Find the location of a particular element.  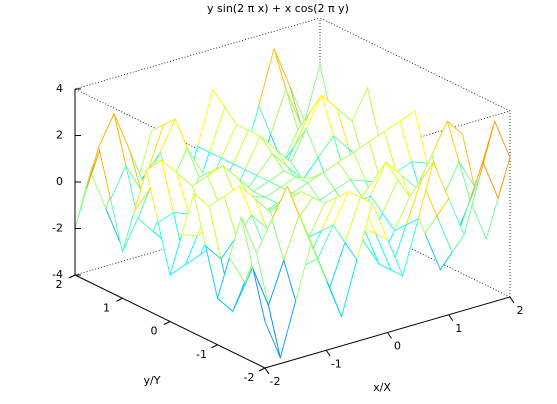

y-tick-label: -2 is located at coordinates (249, 377).